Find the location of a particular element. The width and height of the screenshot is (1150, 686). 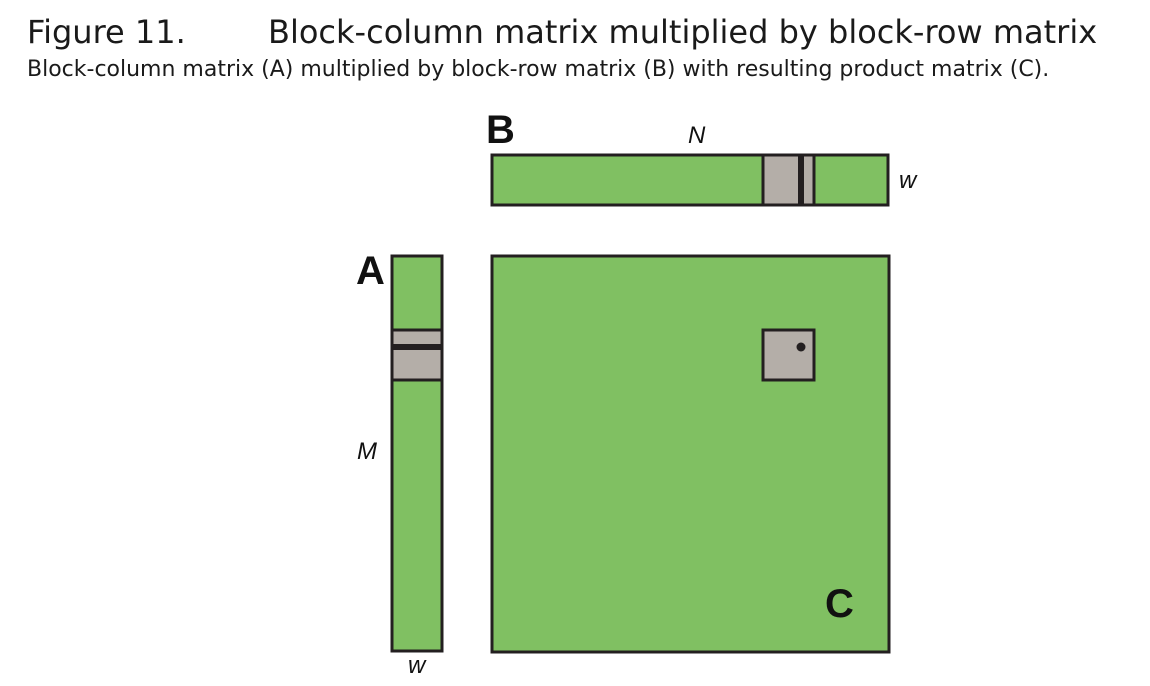

label-dim-w-b: w is located at coordinates (908, 180).